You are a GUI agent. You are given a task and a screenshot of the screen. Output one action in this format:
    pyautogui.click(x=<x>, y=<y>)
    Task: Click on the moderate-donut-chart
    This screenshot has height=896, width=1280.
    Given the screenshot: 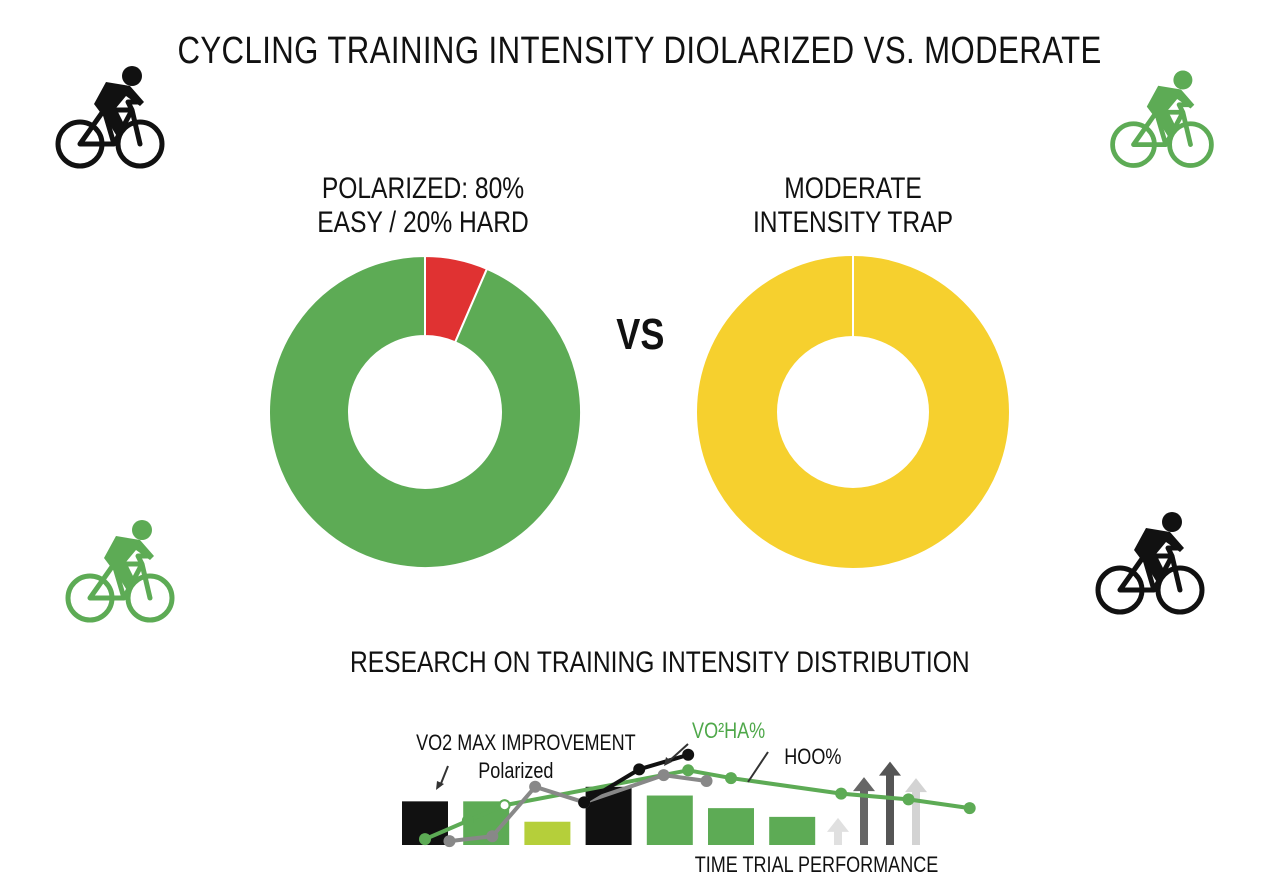 What is the action you would take?
    pyautogui.click(x=853, y=412)
    